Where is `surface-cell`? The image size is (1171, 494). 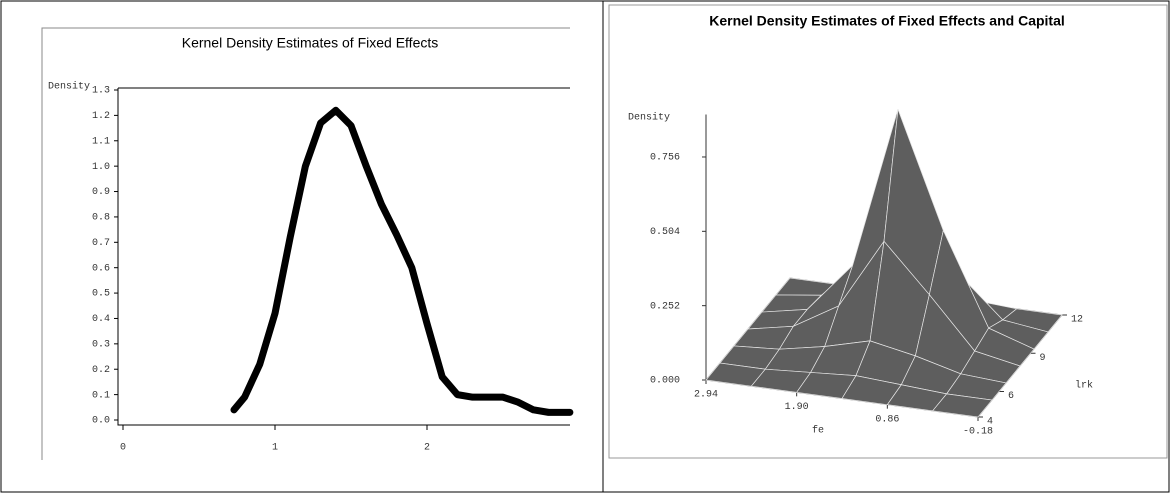 surface-cell is located at coordinates (962, 405).